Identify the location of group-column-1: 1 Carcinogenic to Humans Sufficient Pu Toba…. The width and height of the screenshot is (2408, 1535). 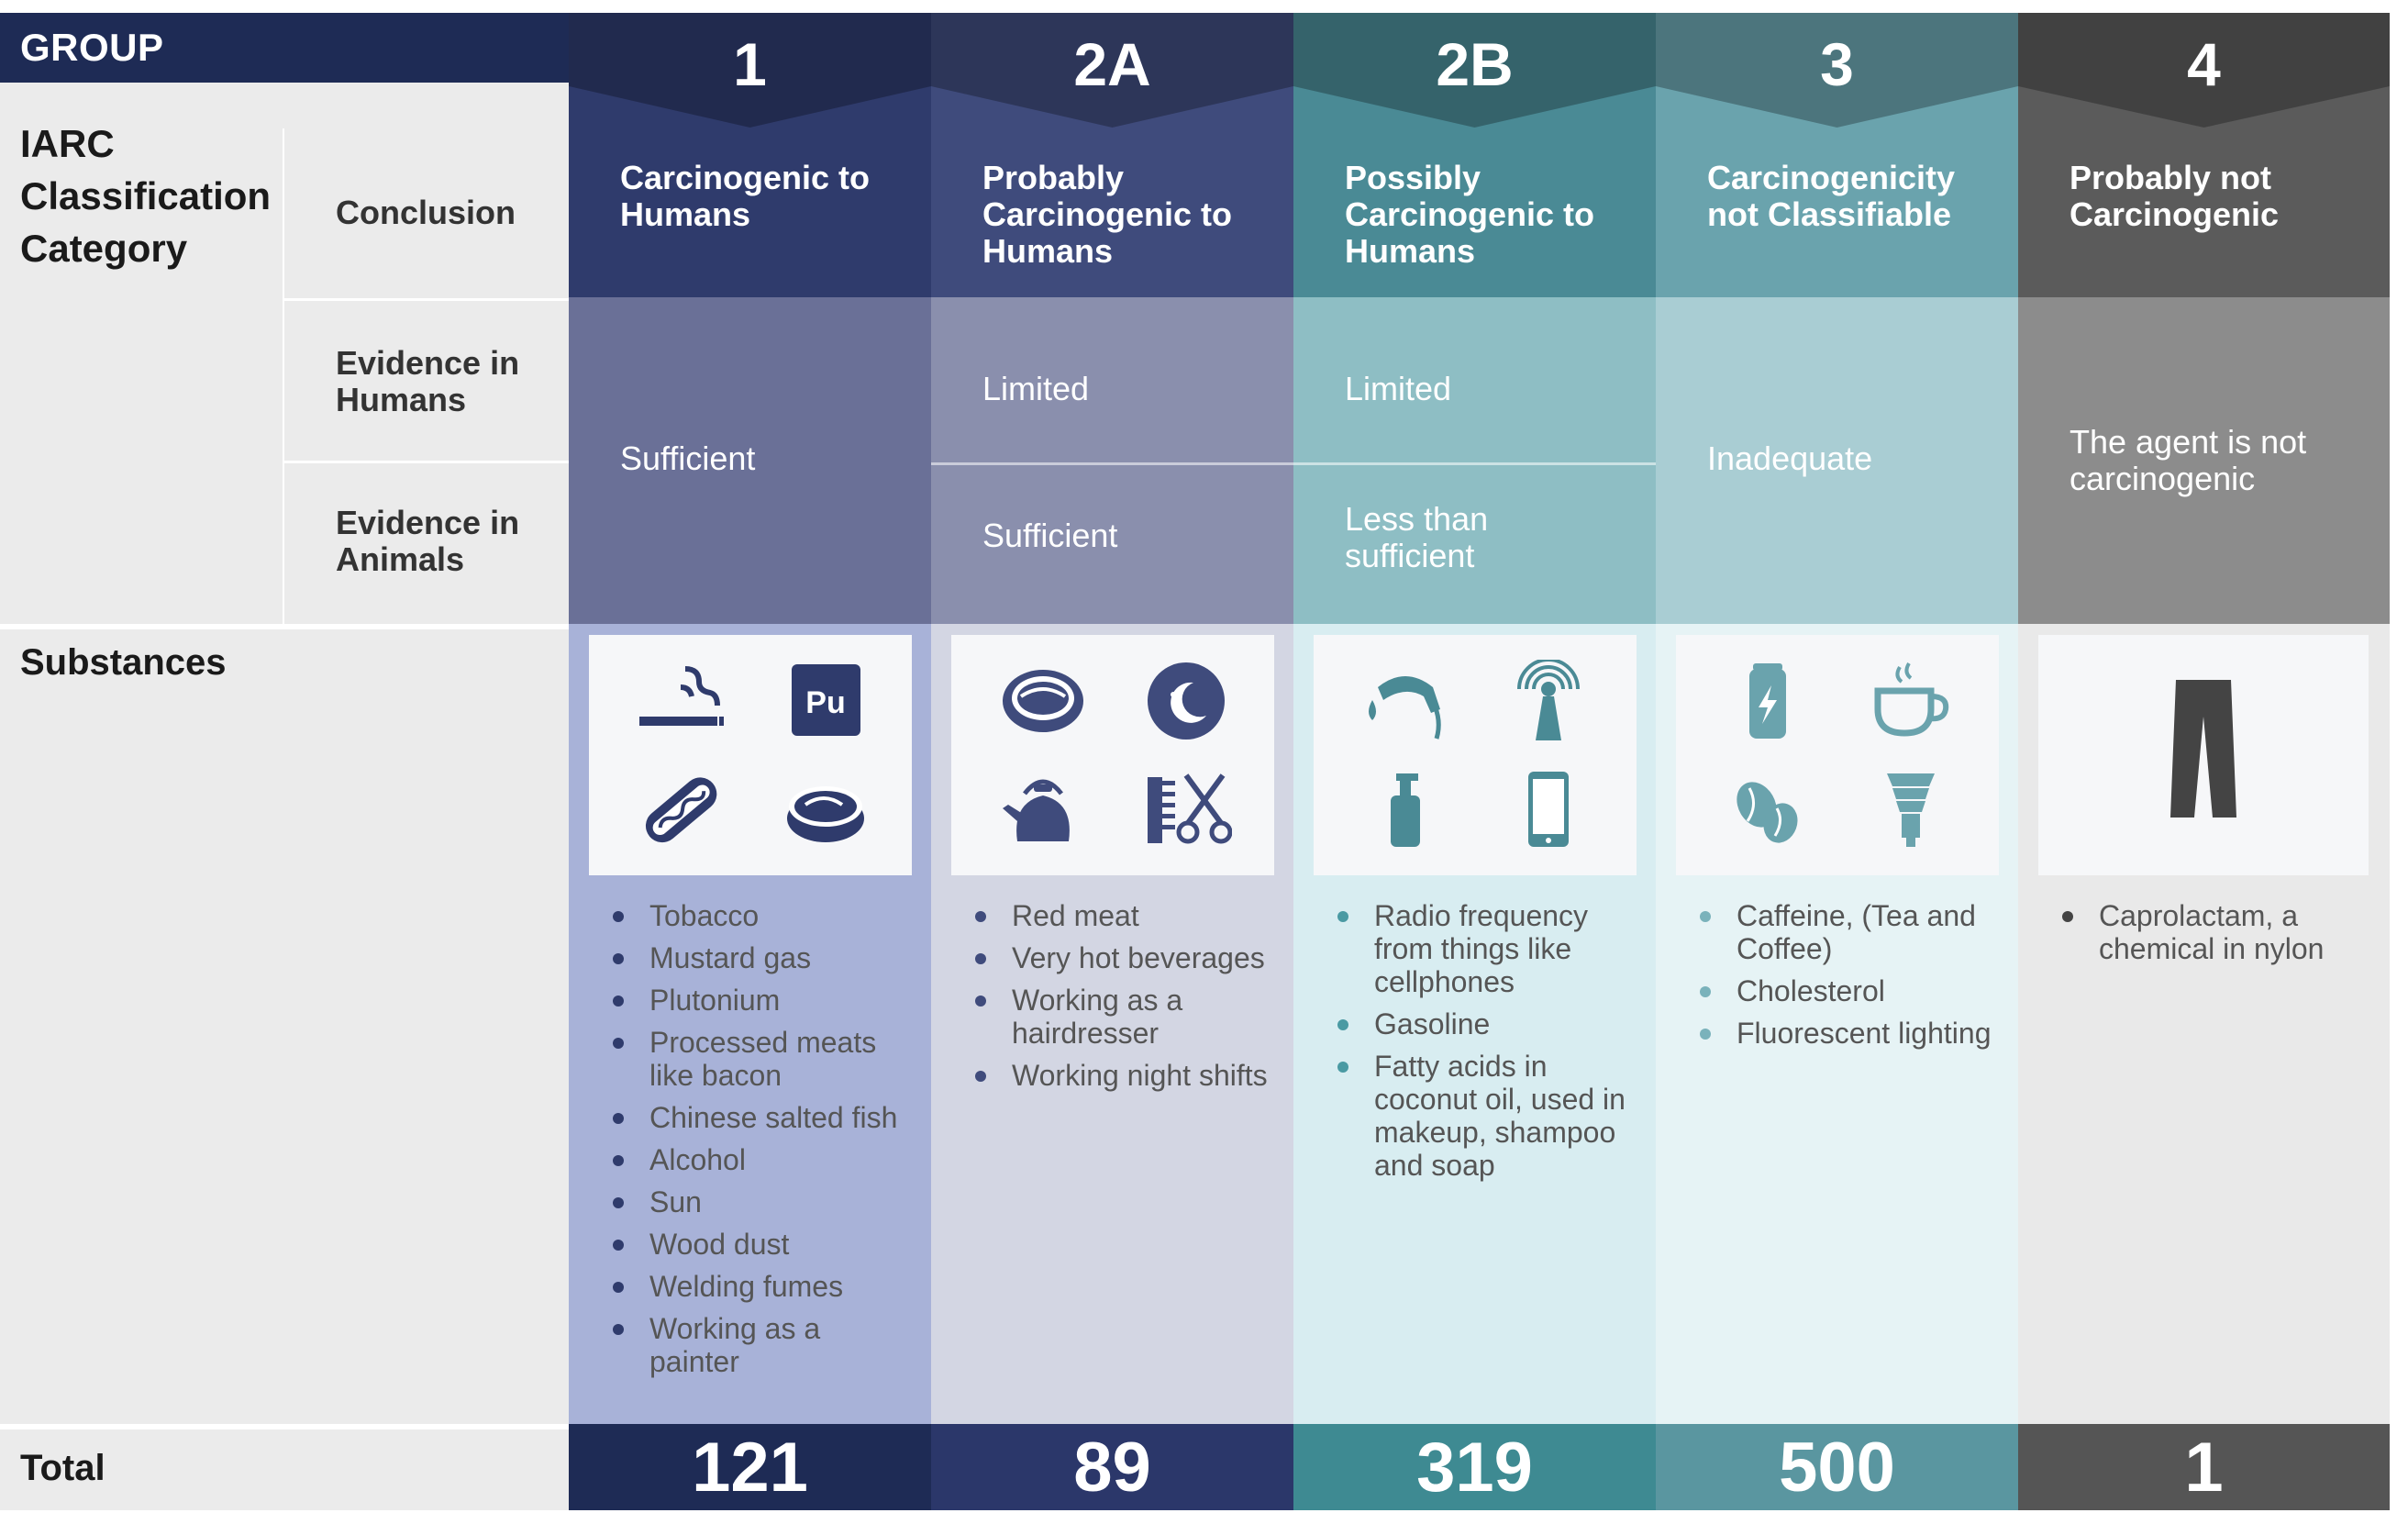
(750, 761).